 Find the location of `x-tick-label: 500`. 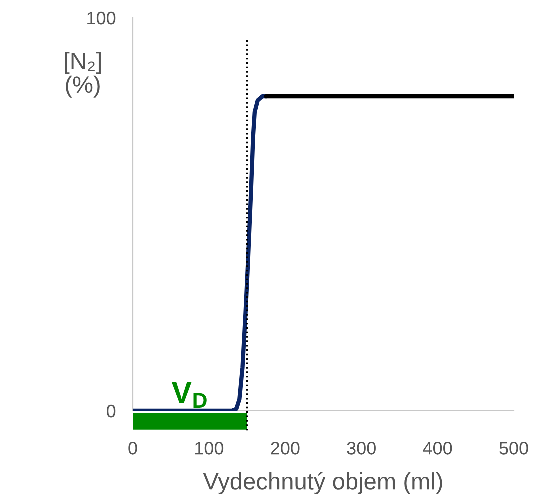

x-tick-label: 500 is located at coordinates (514, 448).